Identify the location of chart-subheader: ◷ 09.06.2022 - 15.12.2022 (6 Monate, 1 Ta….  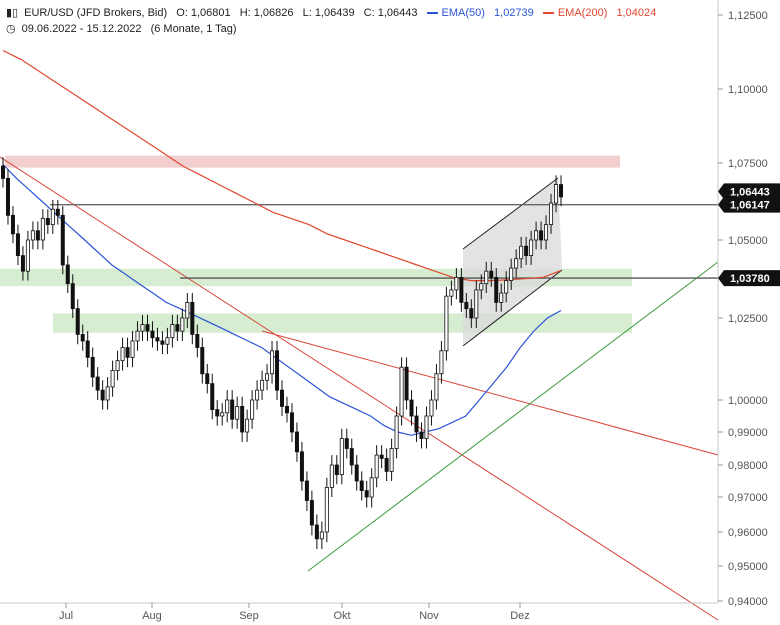
(124, 28).